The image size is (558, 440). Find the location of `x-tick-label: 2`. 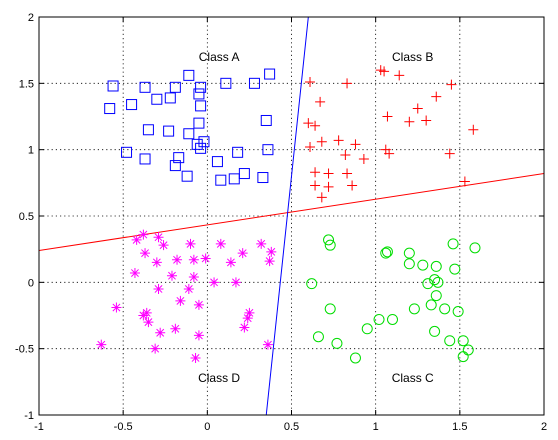

x-tick-label: 2 is located at coordinates (544, 427).